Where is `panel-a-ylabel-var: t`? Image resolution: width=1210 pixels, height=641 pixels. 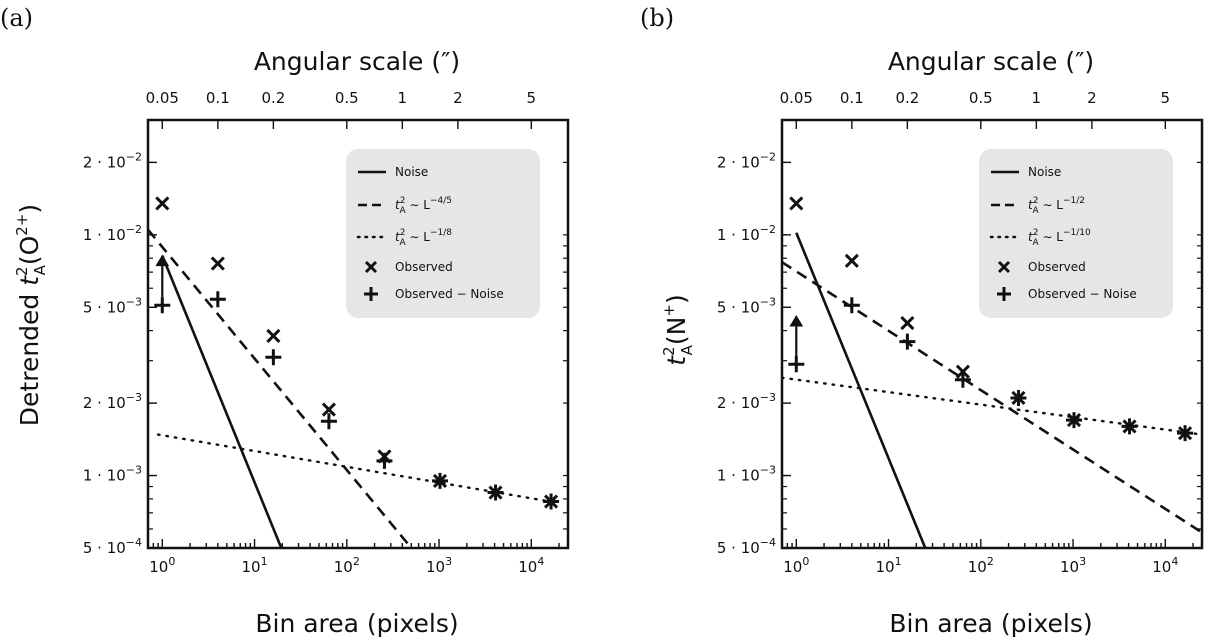
panel-a-ylabel-var: t is located at coordinates (29, 280).